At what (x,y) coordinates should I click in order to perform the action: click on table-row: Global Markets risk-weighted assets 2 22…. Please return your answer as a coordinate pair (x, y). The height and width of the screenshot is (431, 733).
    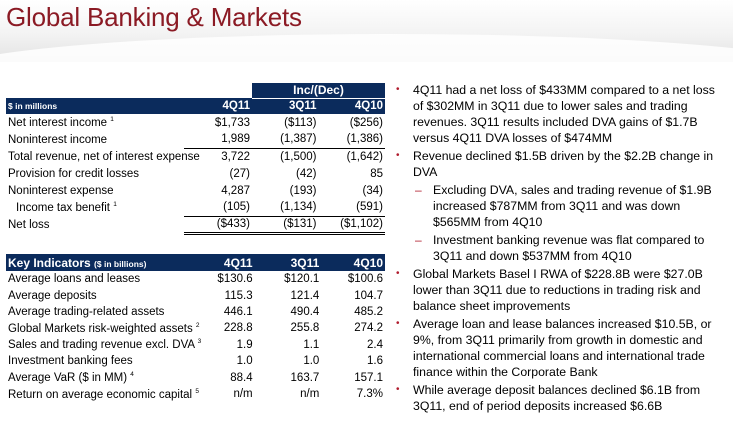
    Looking at the image, I should click on (195, 328).